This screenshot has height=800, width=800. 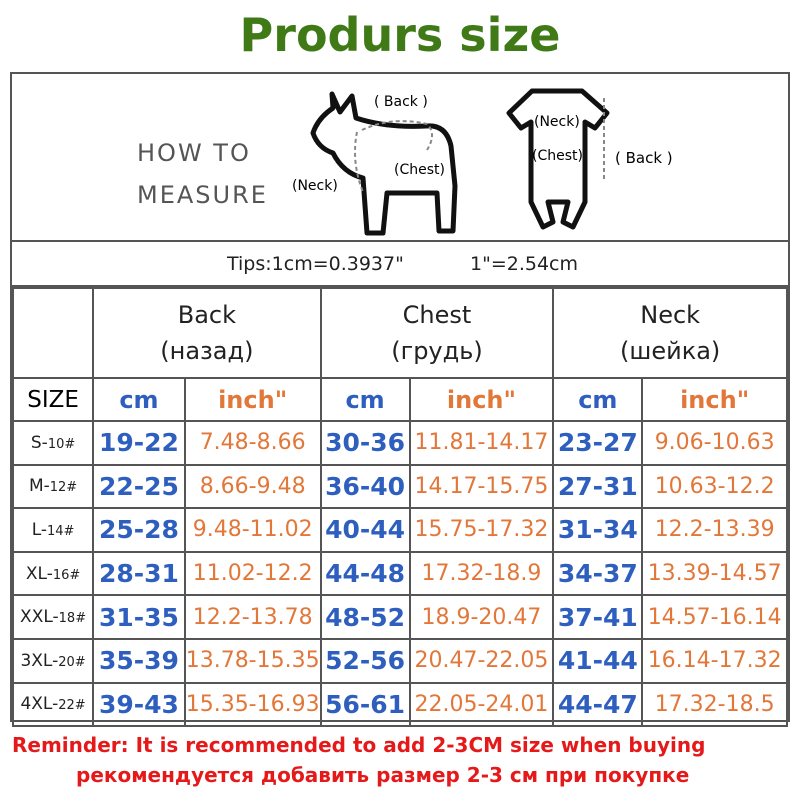 I want to click on size-label: L-, so click(x=39, y=529).